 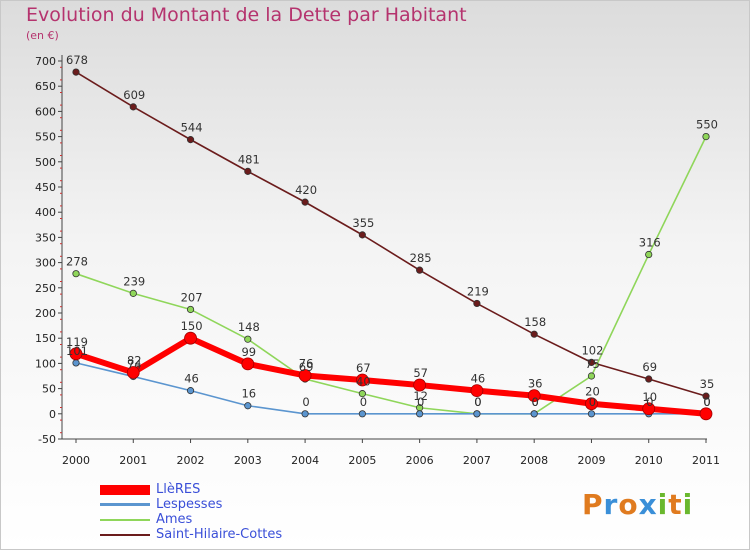 I want to click on y-tick-label: -50, so click(x=47, y=439).